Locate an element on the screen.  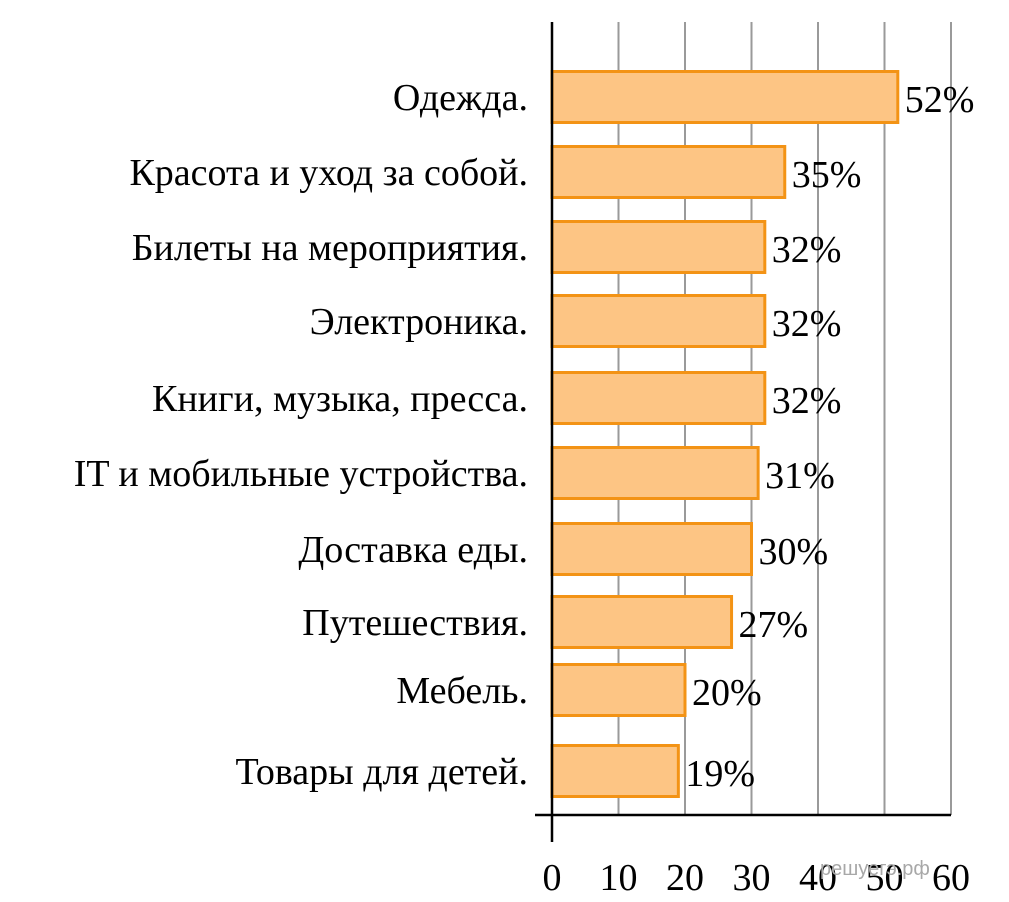
value-label: 30% is located at coordinates (794, 552).